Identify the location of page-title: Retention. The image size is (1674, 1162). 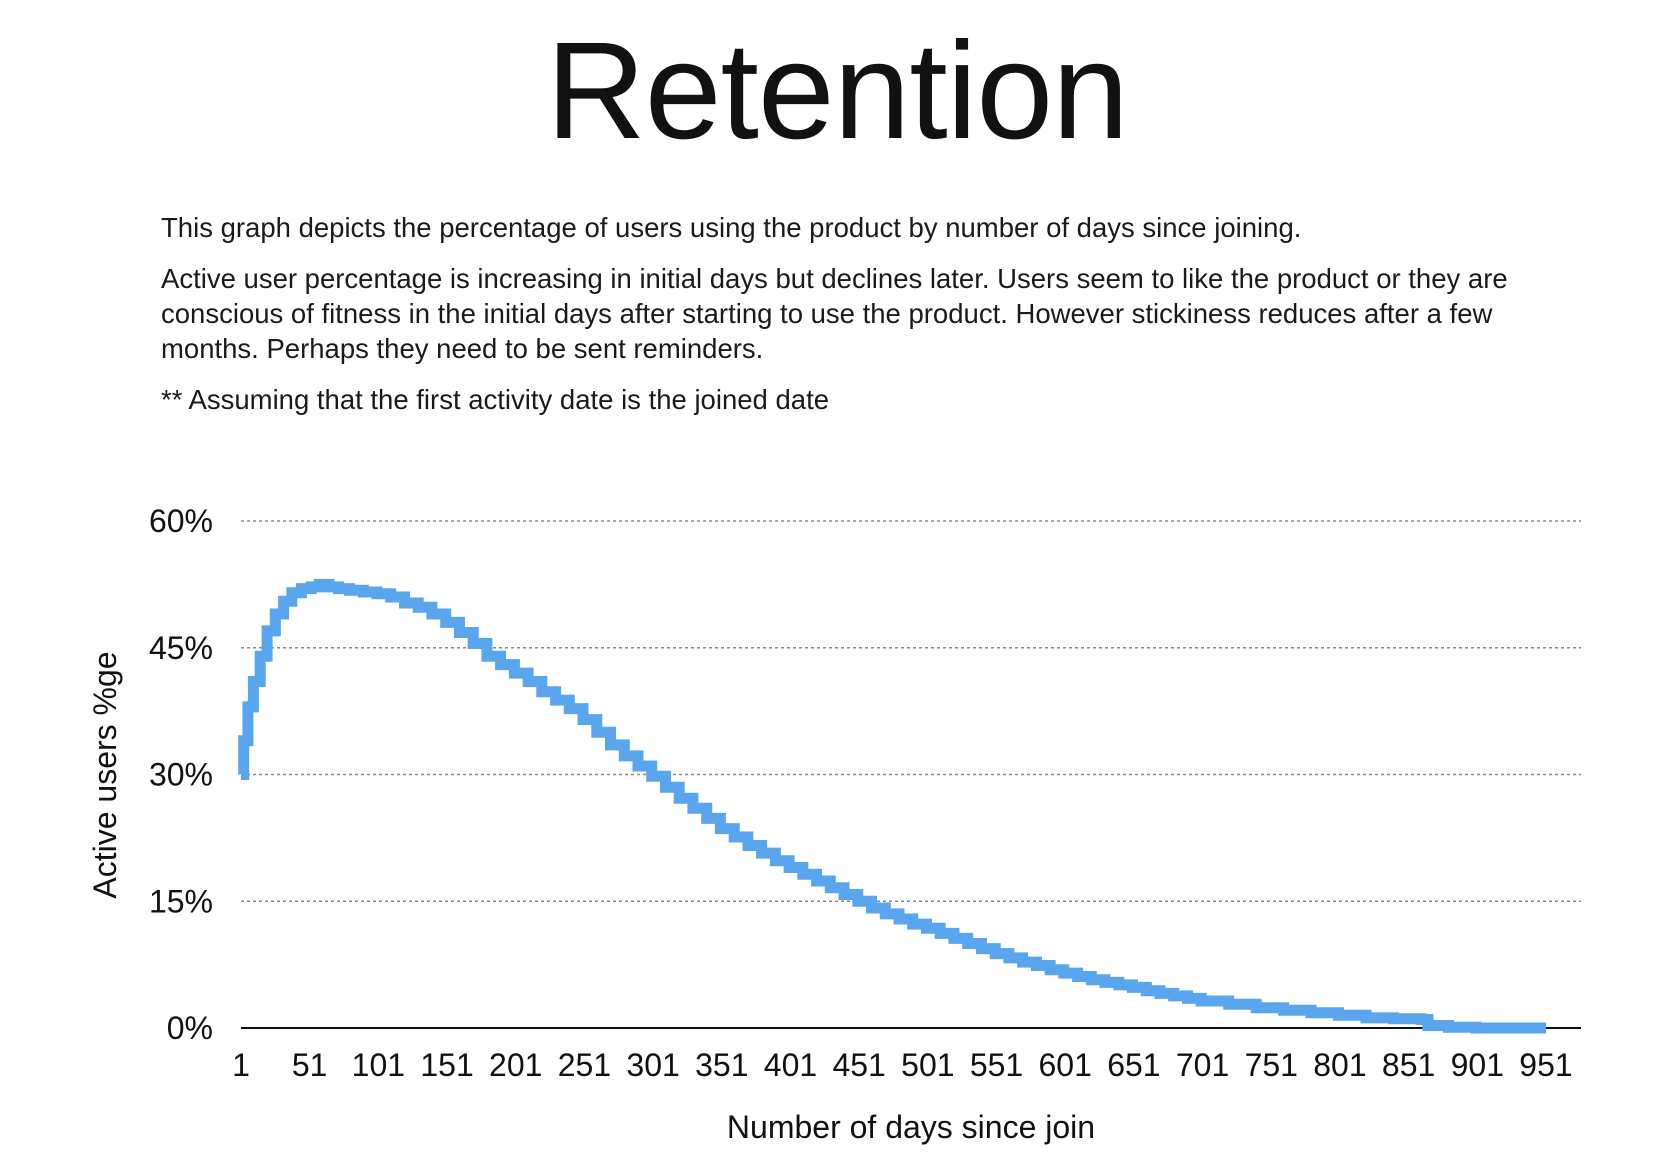
(837, 91).